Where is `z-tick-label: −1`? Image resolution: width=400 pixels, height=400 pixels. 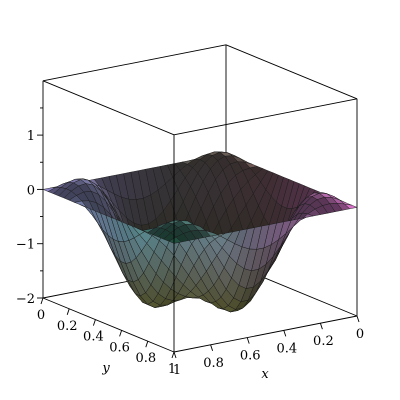
z-tick-label: −1 is located at coordinates (25, 245).